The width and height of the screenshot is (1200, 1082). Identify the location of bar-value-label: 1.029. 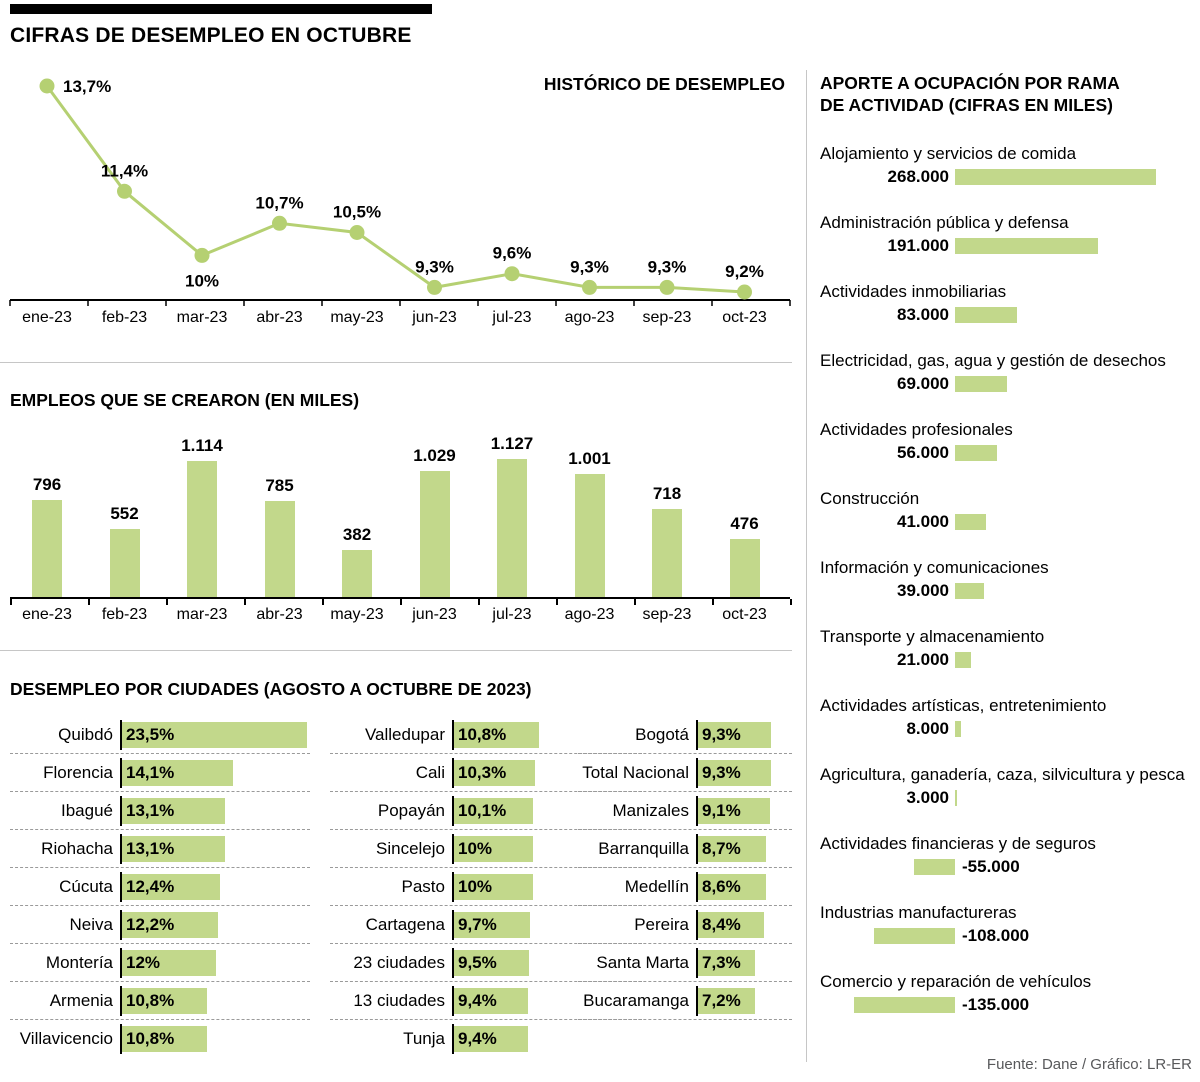
(434, 455).